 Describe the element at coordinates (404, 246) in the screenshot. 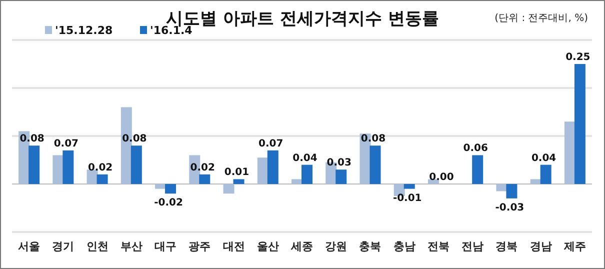

I see `x-tick-label: 충남` at that location.